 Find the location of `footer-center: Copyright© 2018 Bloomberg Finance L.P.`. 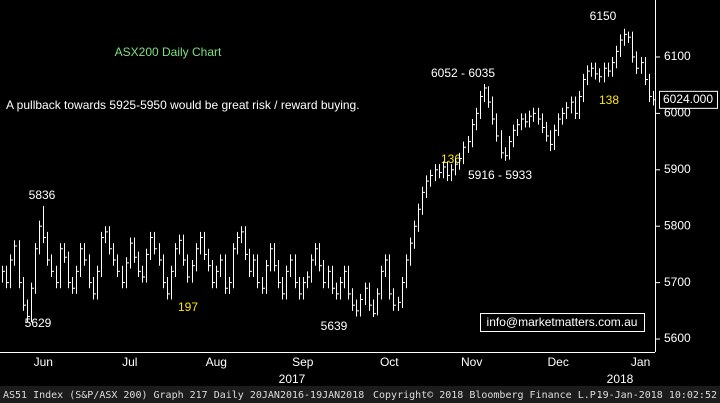

footer-center: Copyright© 2018 Bloomberg Finance L.P. is located at coordinates (487, 395).